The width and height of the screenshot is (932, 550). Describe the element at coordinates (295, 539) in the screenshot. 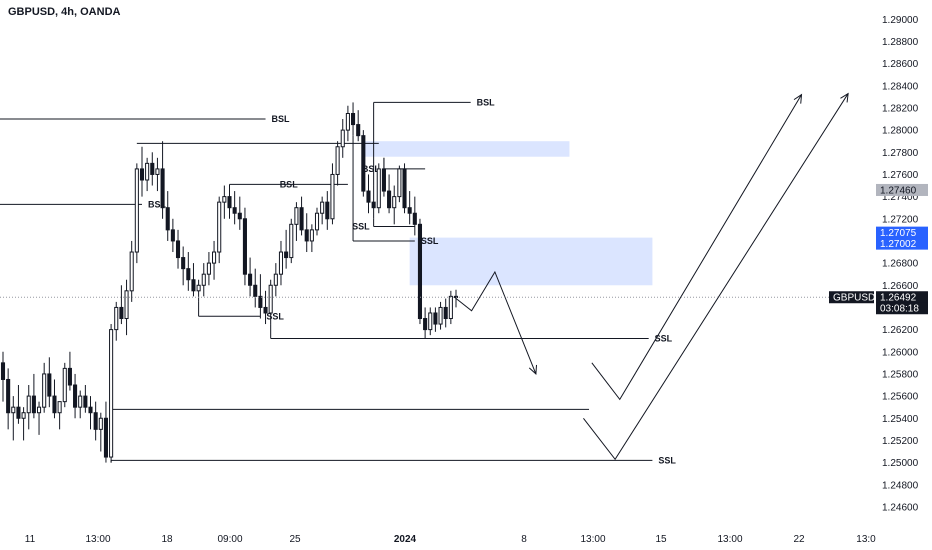

I see `x-tick-label-4: 25` at that location.